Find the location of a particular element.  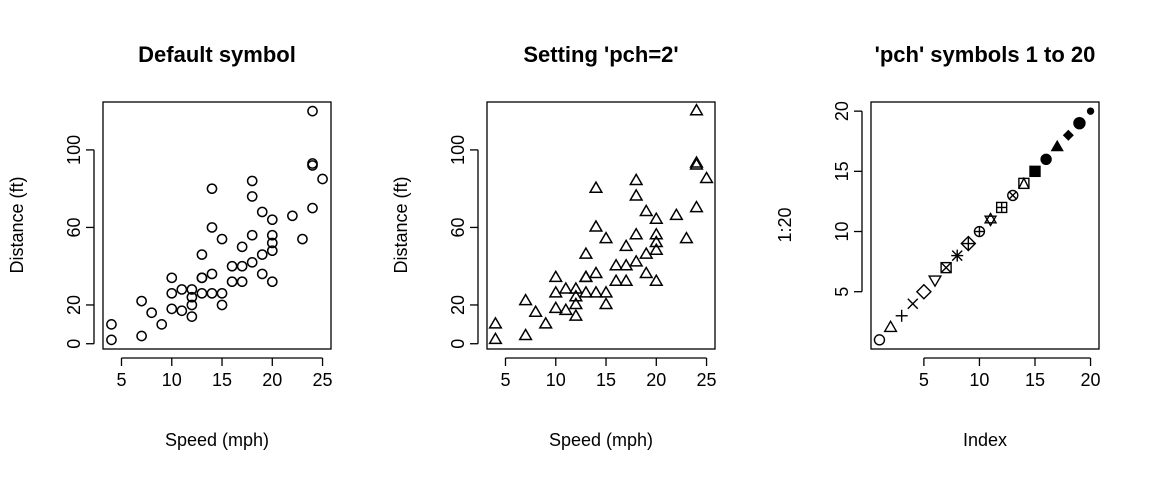

pch-19-point is located at coordinates (1079, 123).